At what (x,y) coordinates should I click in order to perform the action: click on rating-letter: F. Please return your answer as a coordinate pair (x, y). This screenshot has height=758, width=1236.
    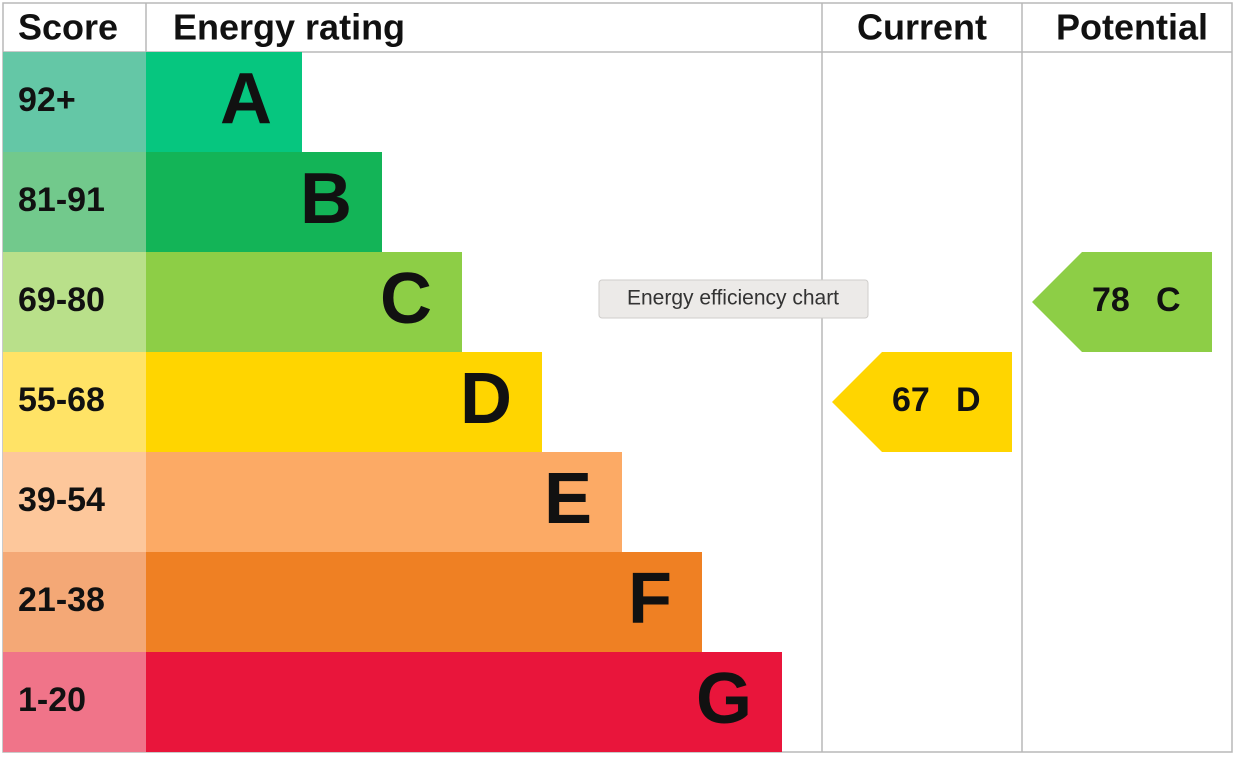
    Looking at the image, I should click on (650, 599).